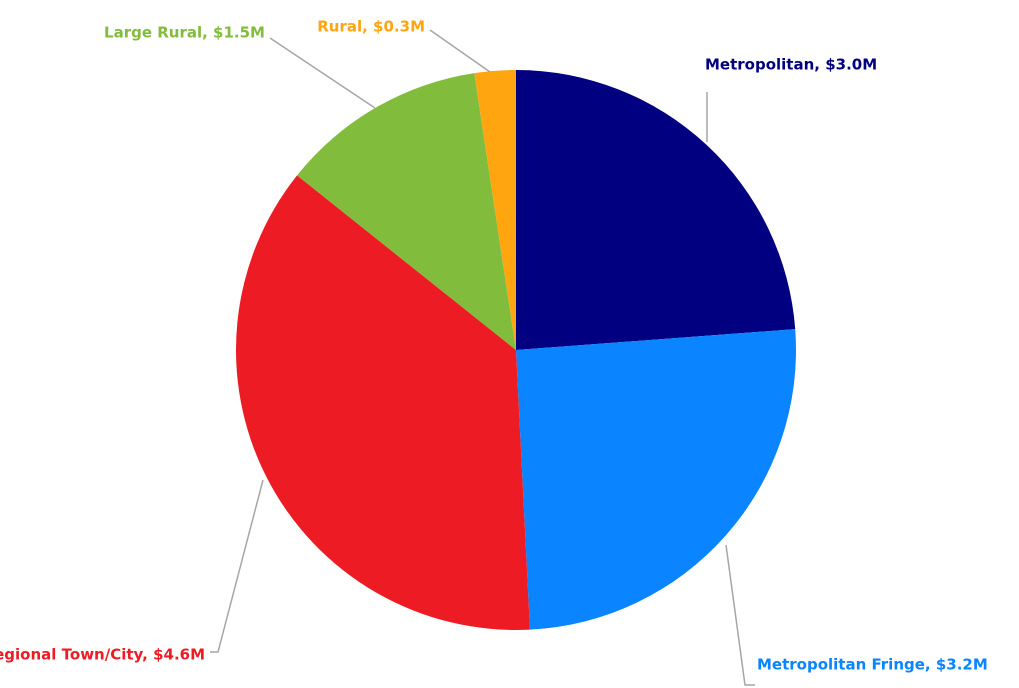 The width and height of the screenshot is (1019, 688). I want to click on data-label: Regional Town/City, $4.6M, so click(102, 655).